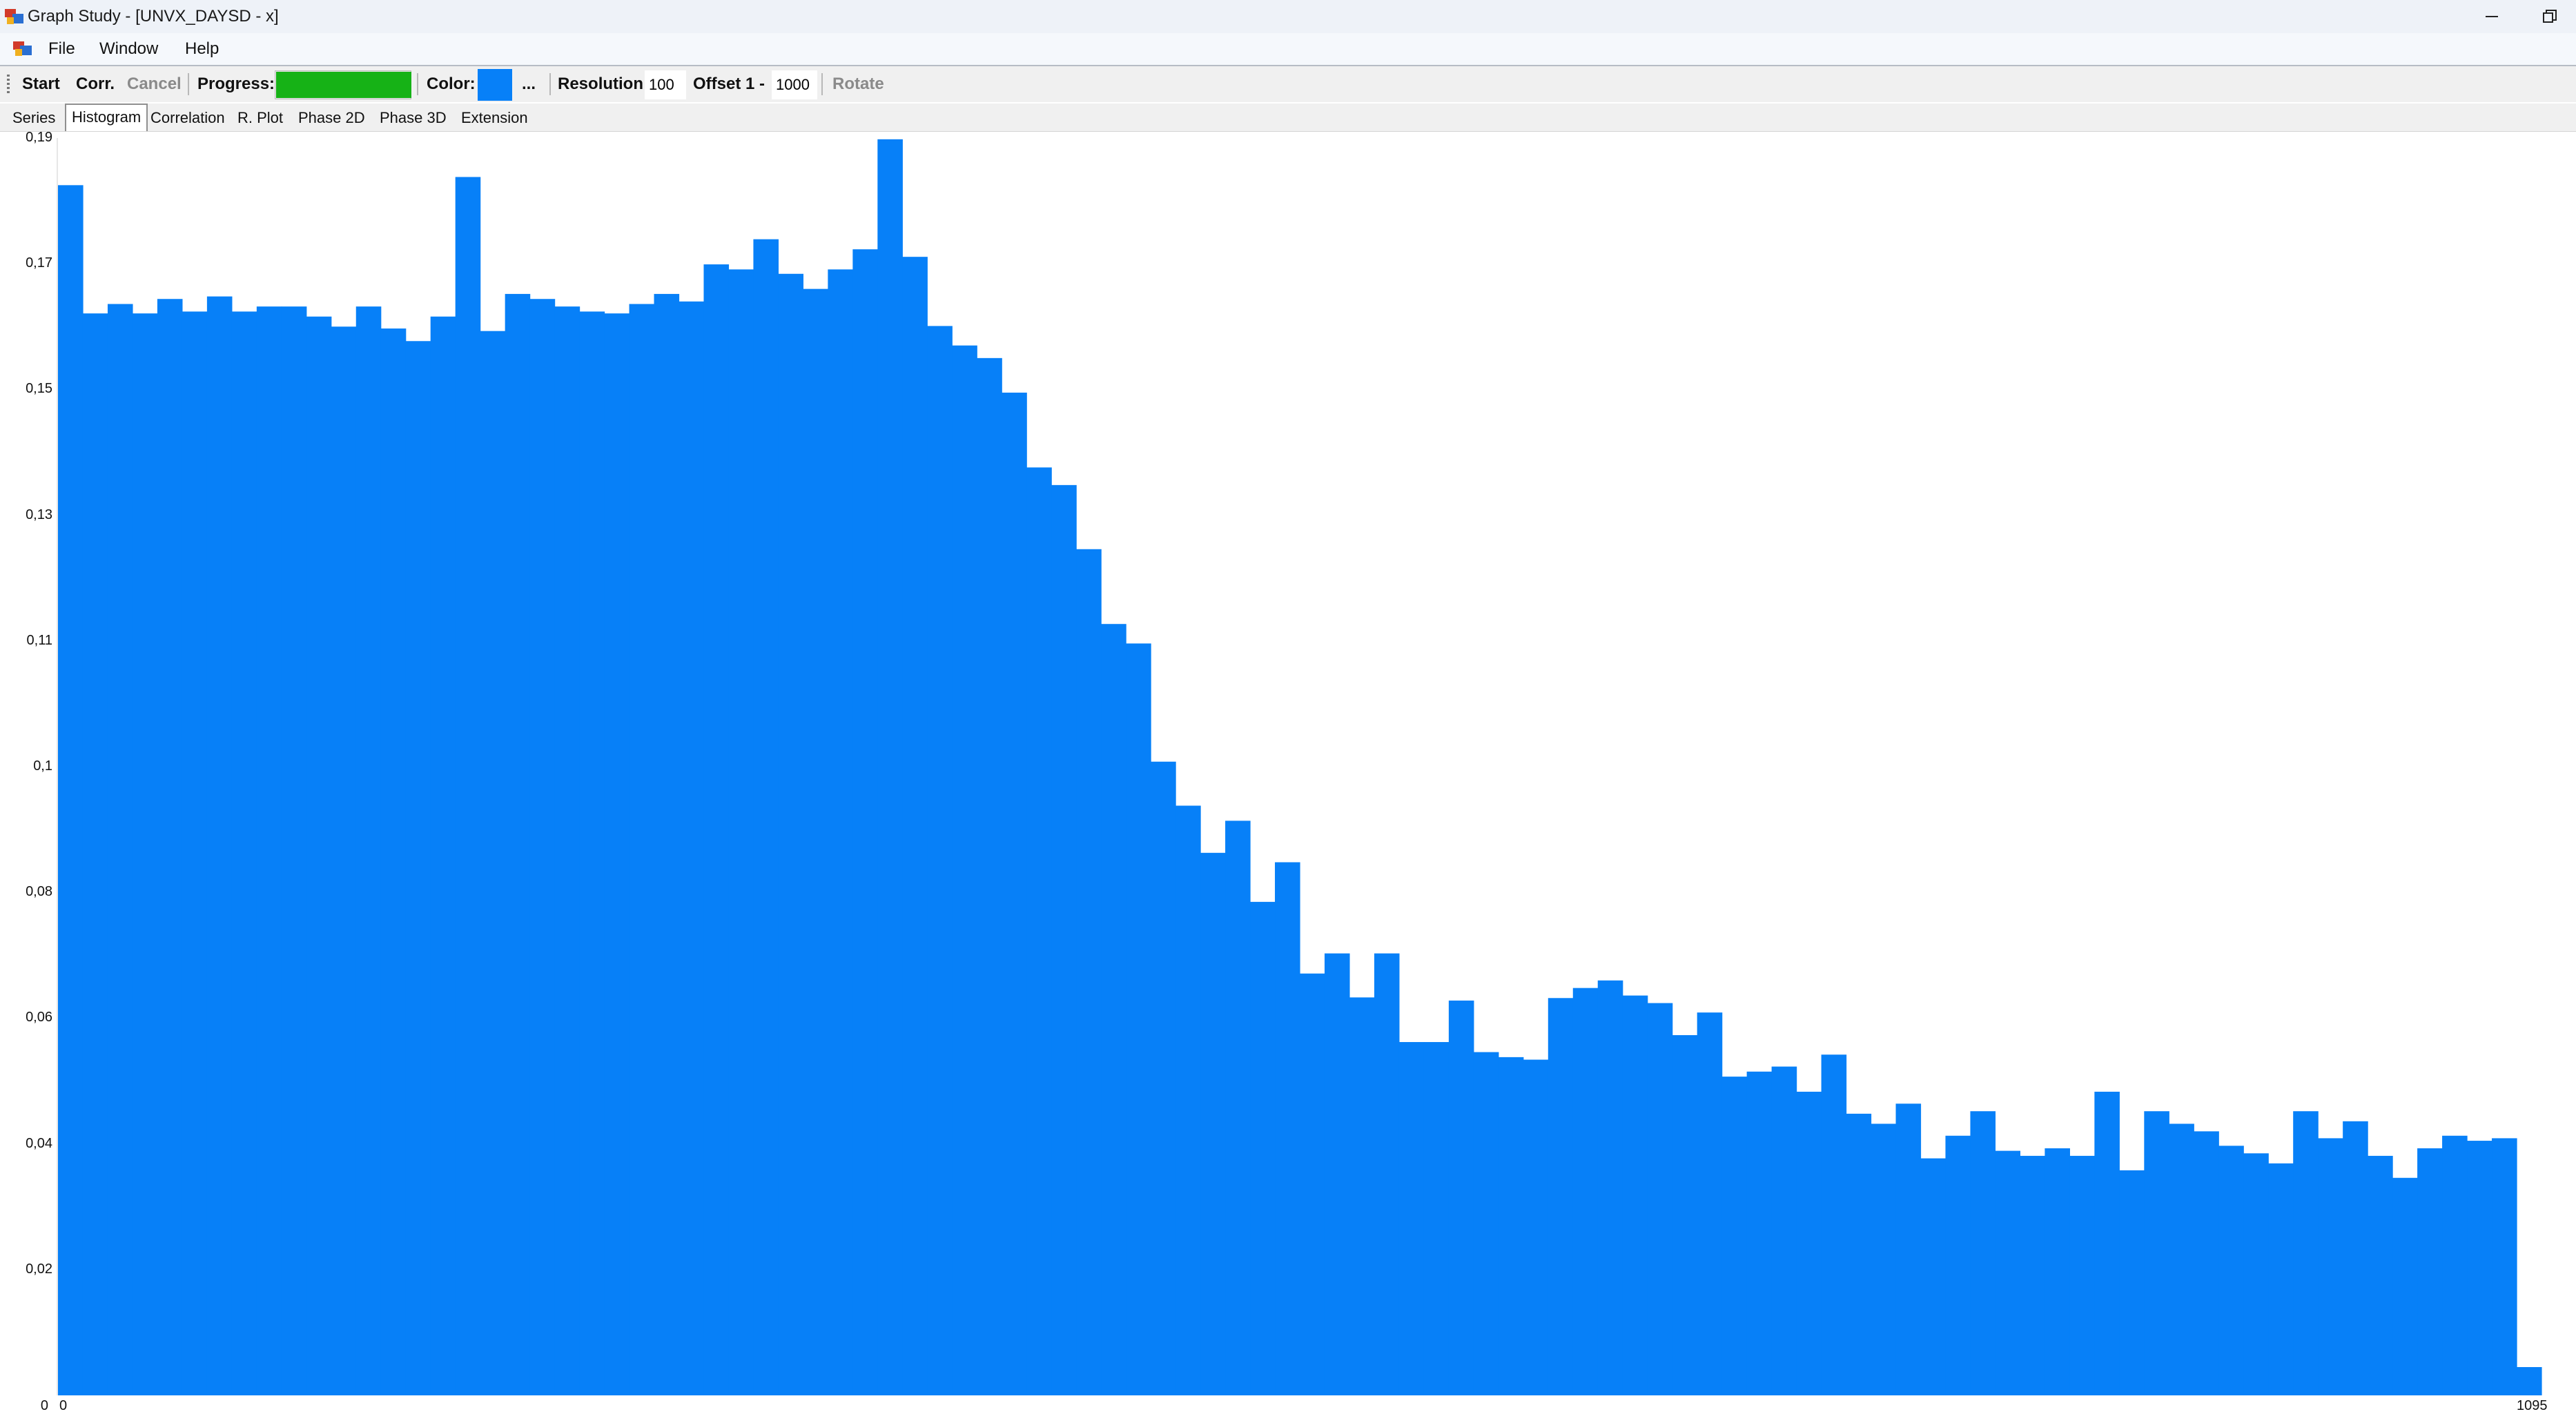  I want to click on y-tick-label: 0,17, so click(39, 263).